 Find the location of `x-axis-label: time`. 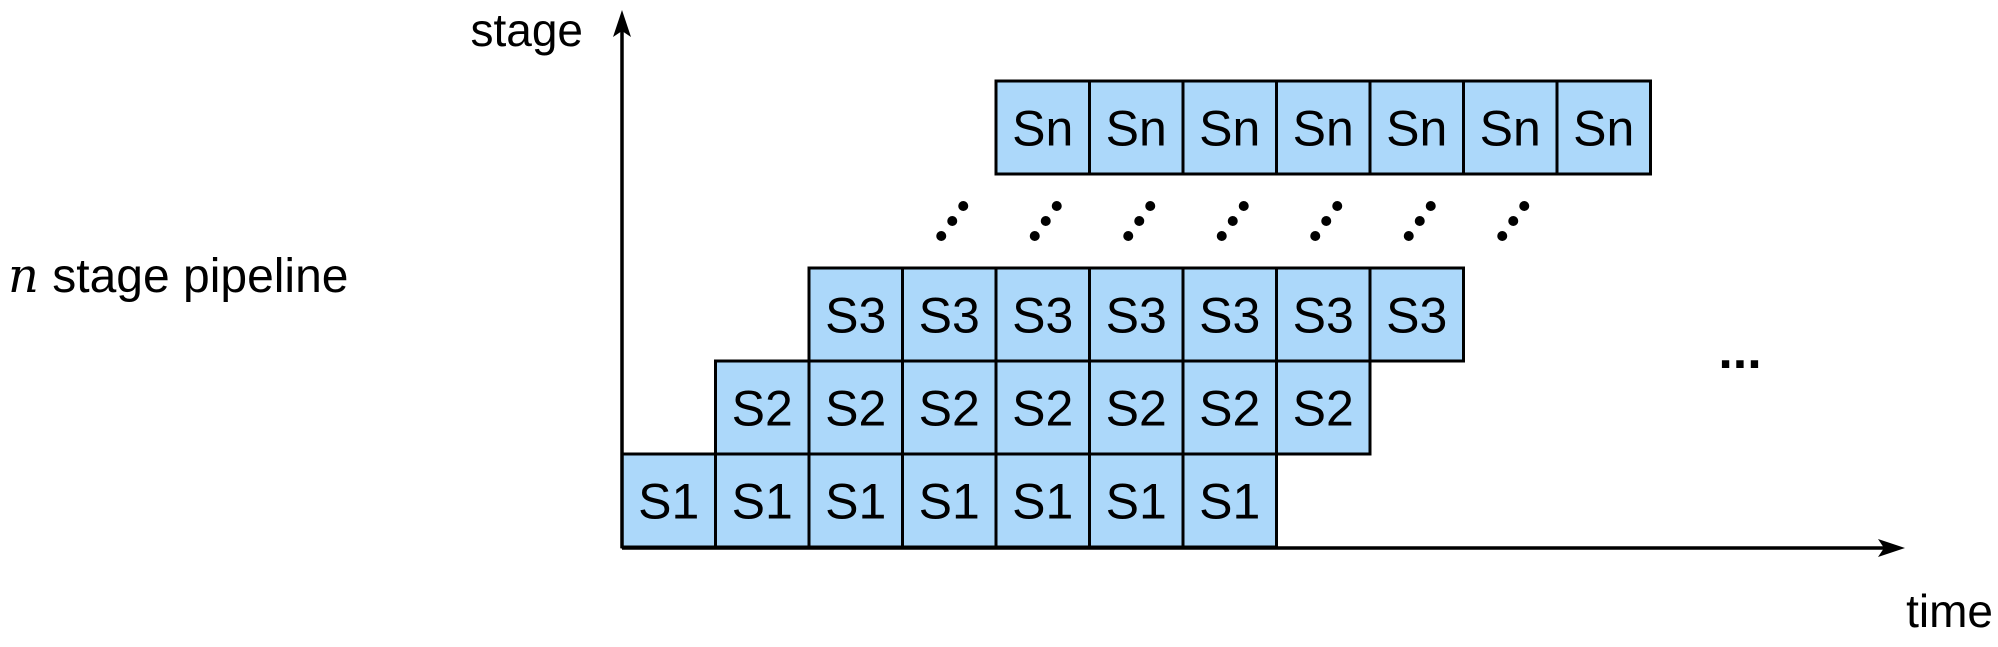

x-axis-label: time is located at coordinates (1949, 611).